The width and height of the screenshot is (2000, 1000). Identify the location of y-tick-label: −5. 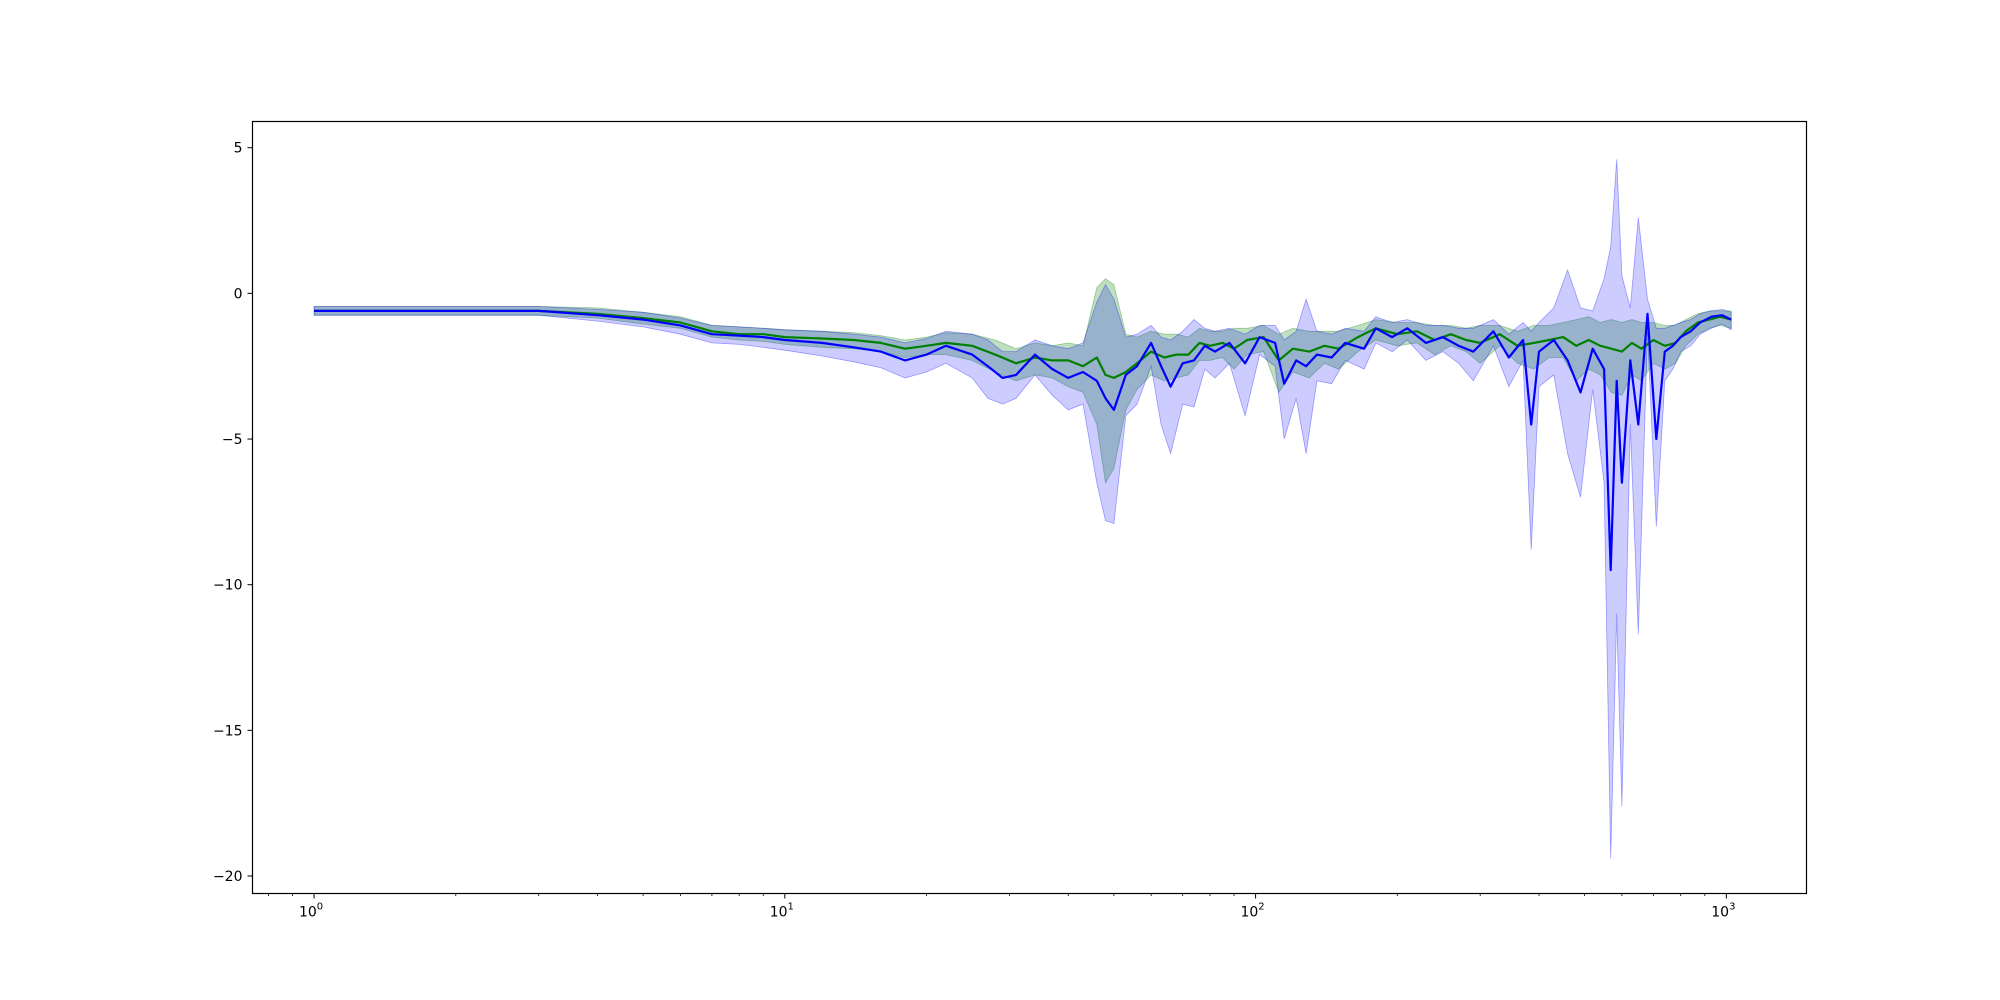
(232, 440).